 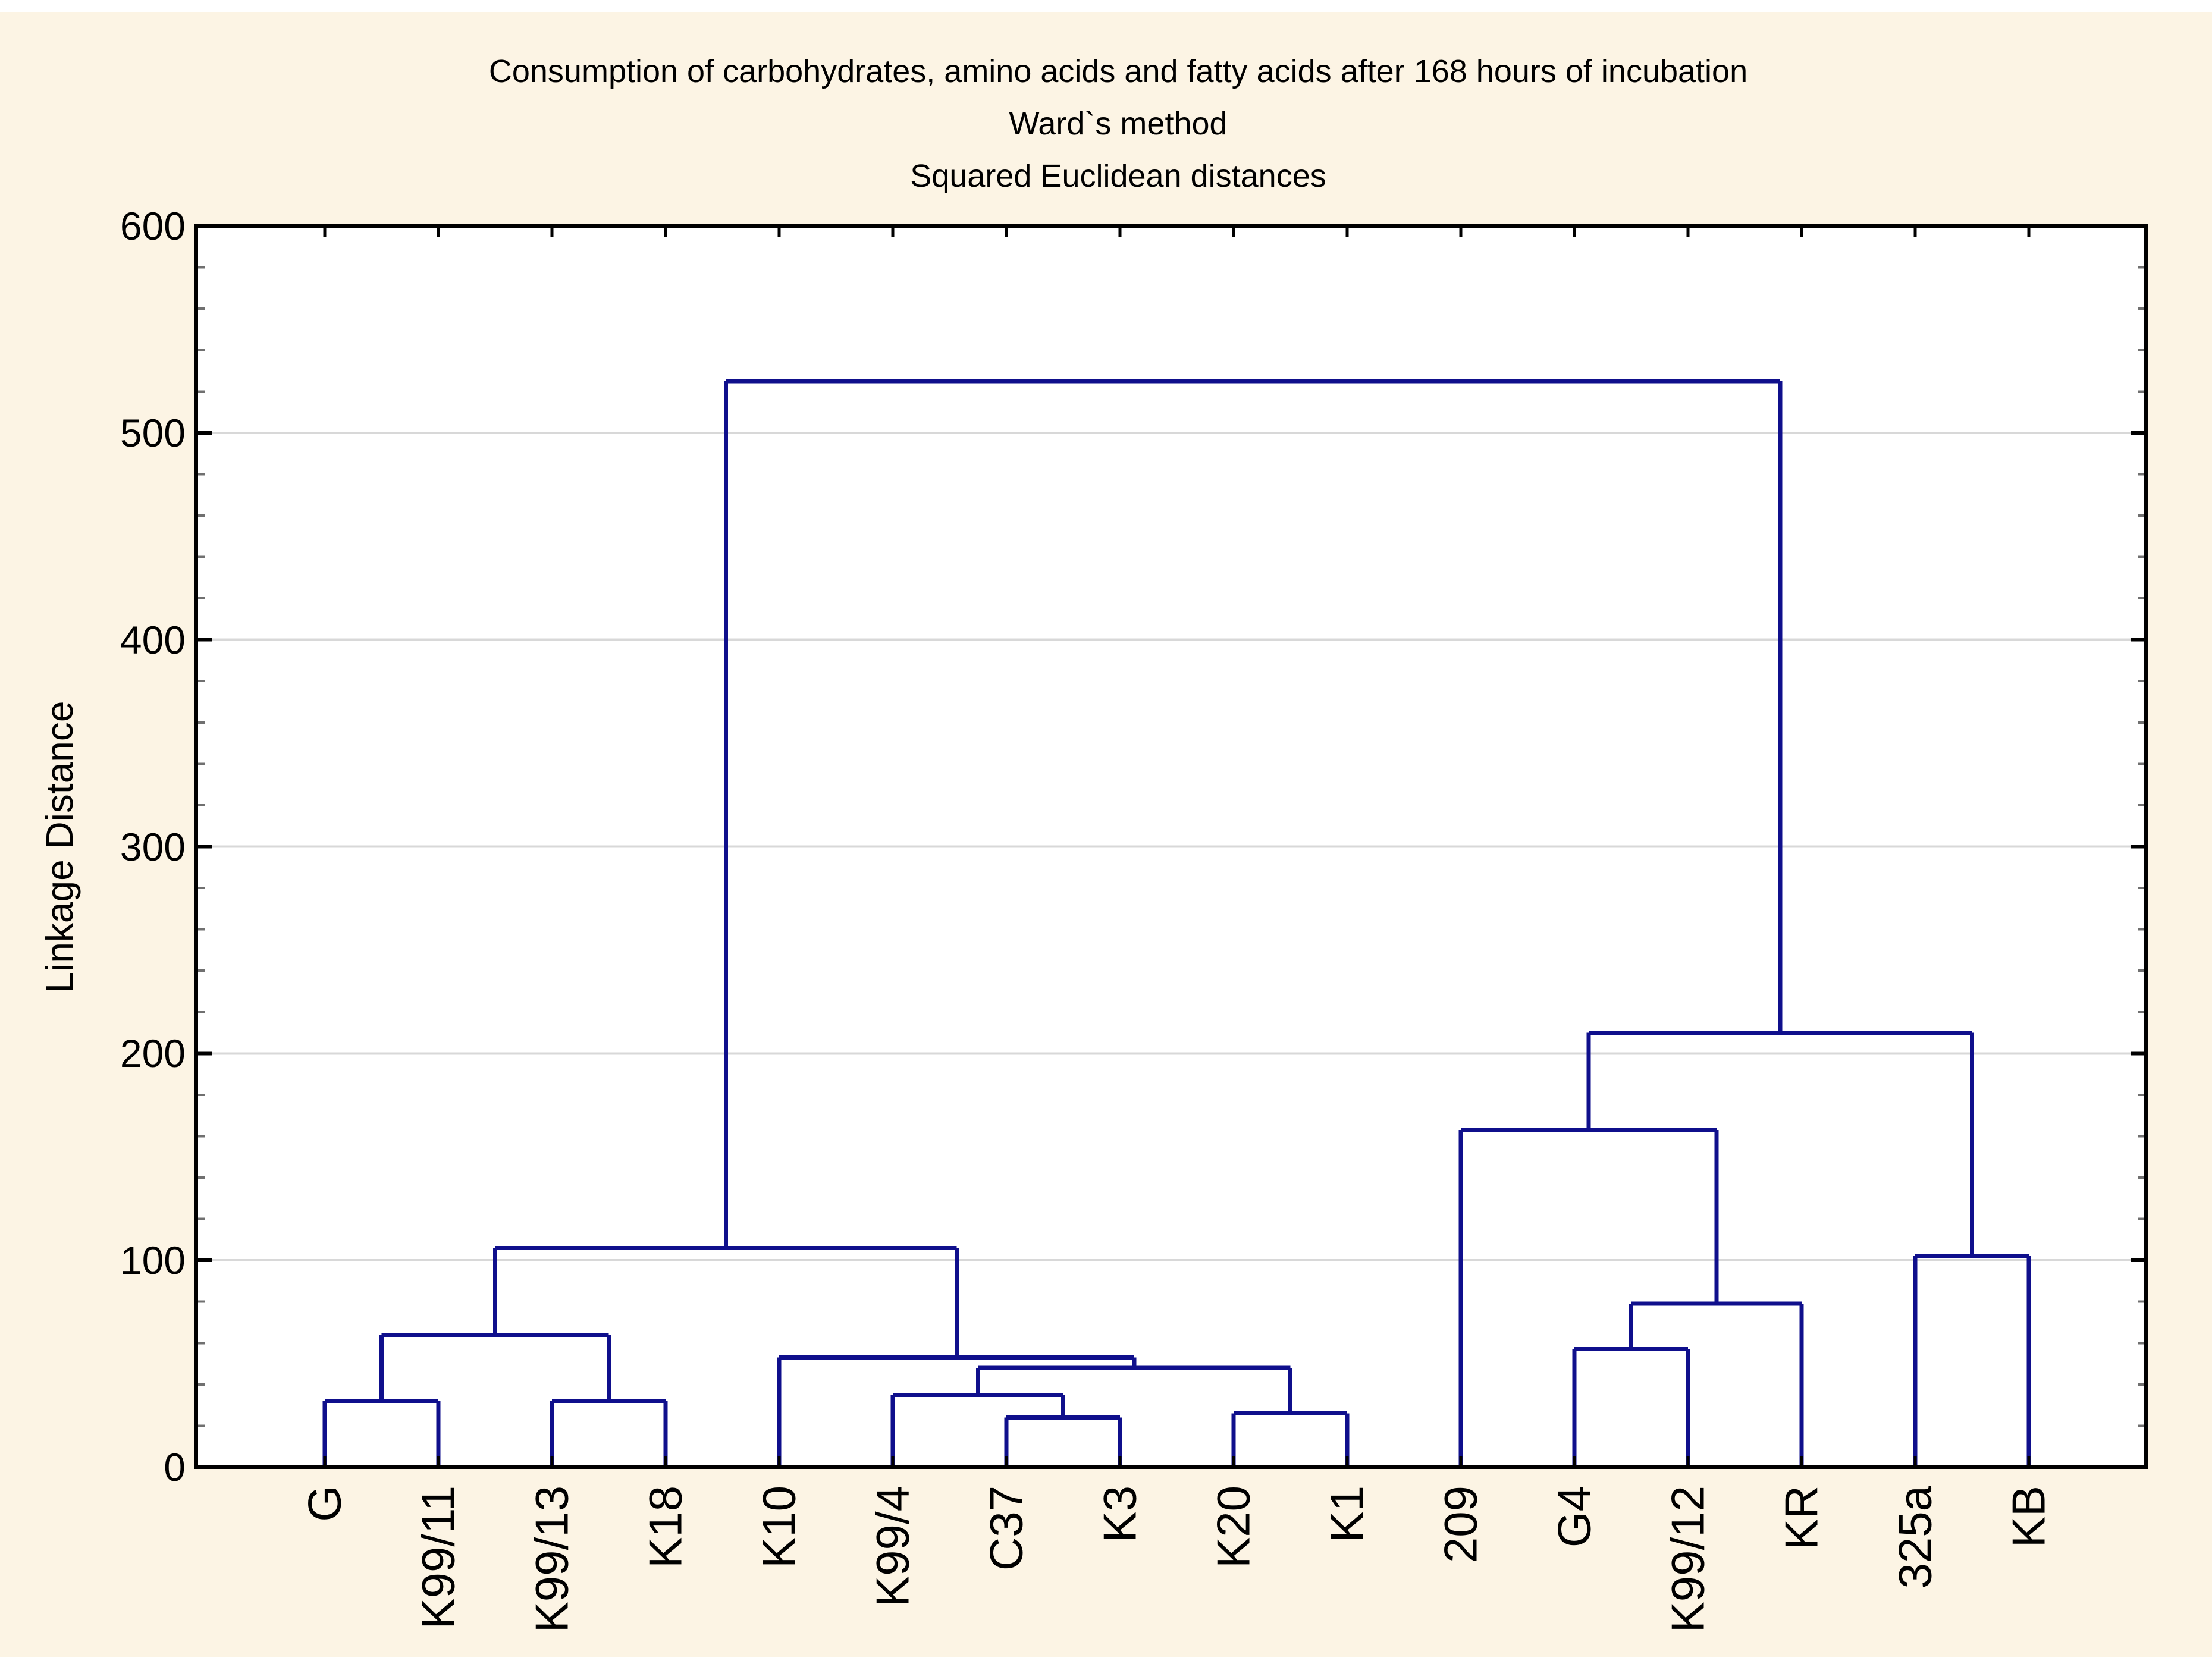 I want to click on x-leaf-label-K99/11: K99/11, so click(x=438, y=1558).